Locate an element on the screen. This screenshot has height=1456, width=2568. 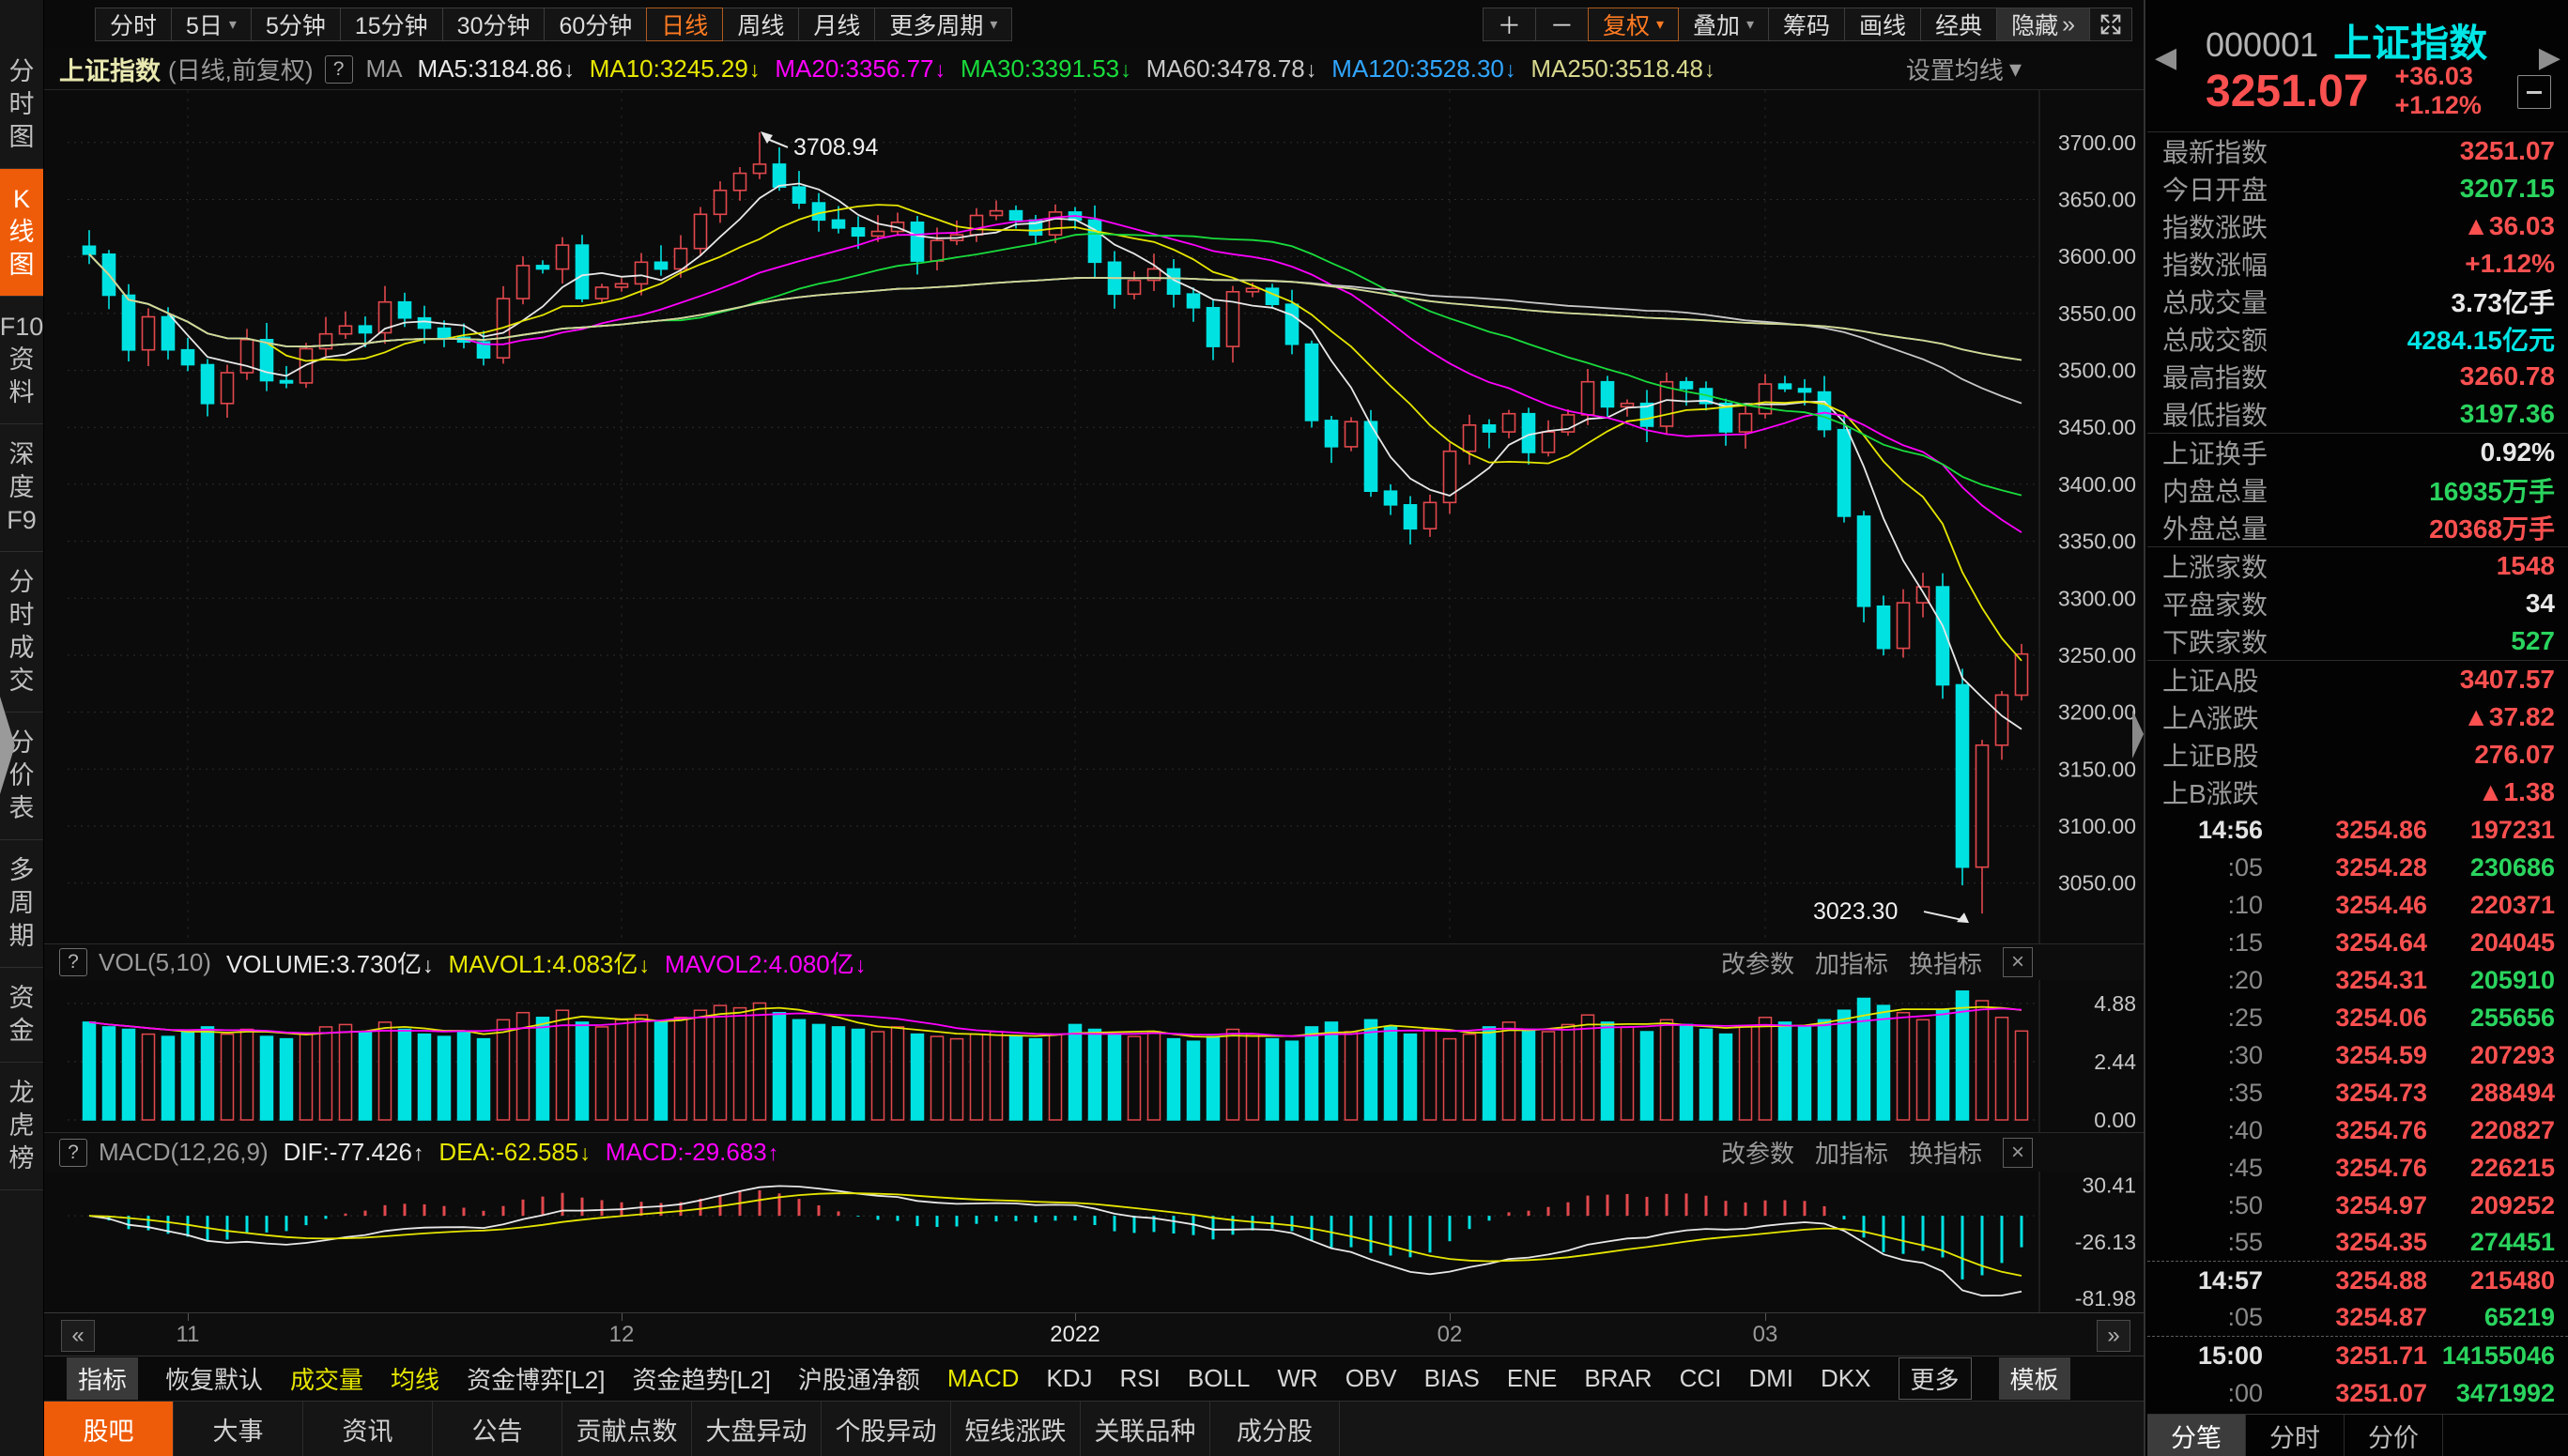
field-row: 今日开盘 3207.15 is located at coordinates (2357, 188).